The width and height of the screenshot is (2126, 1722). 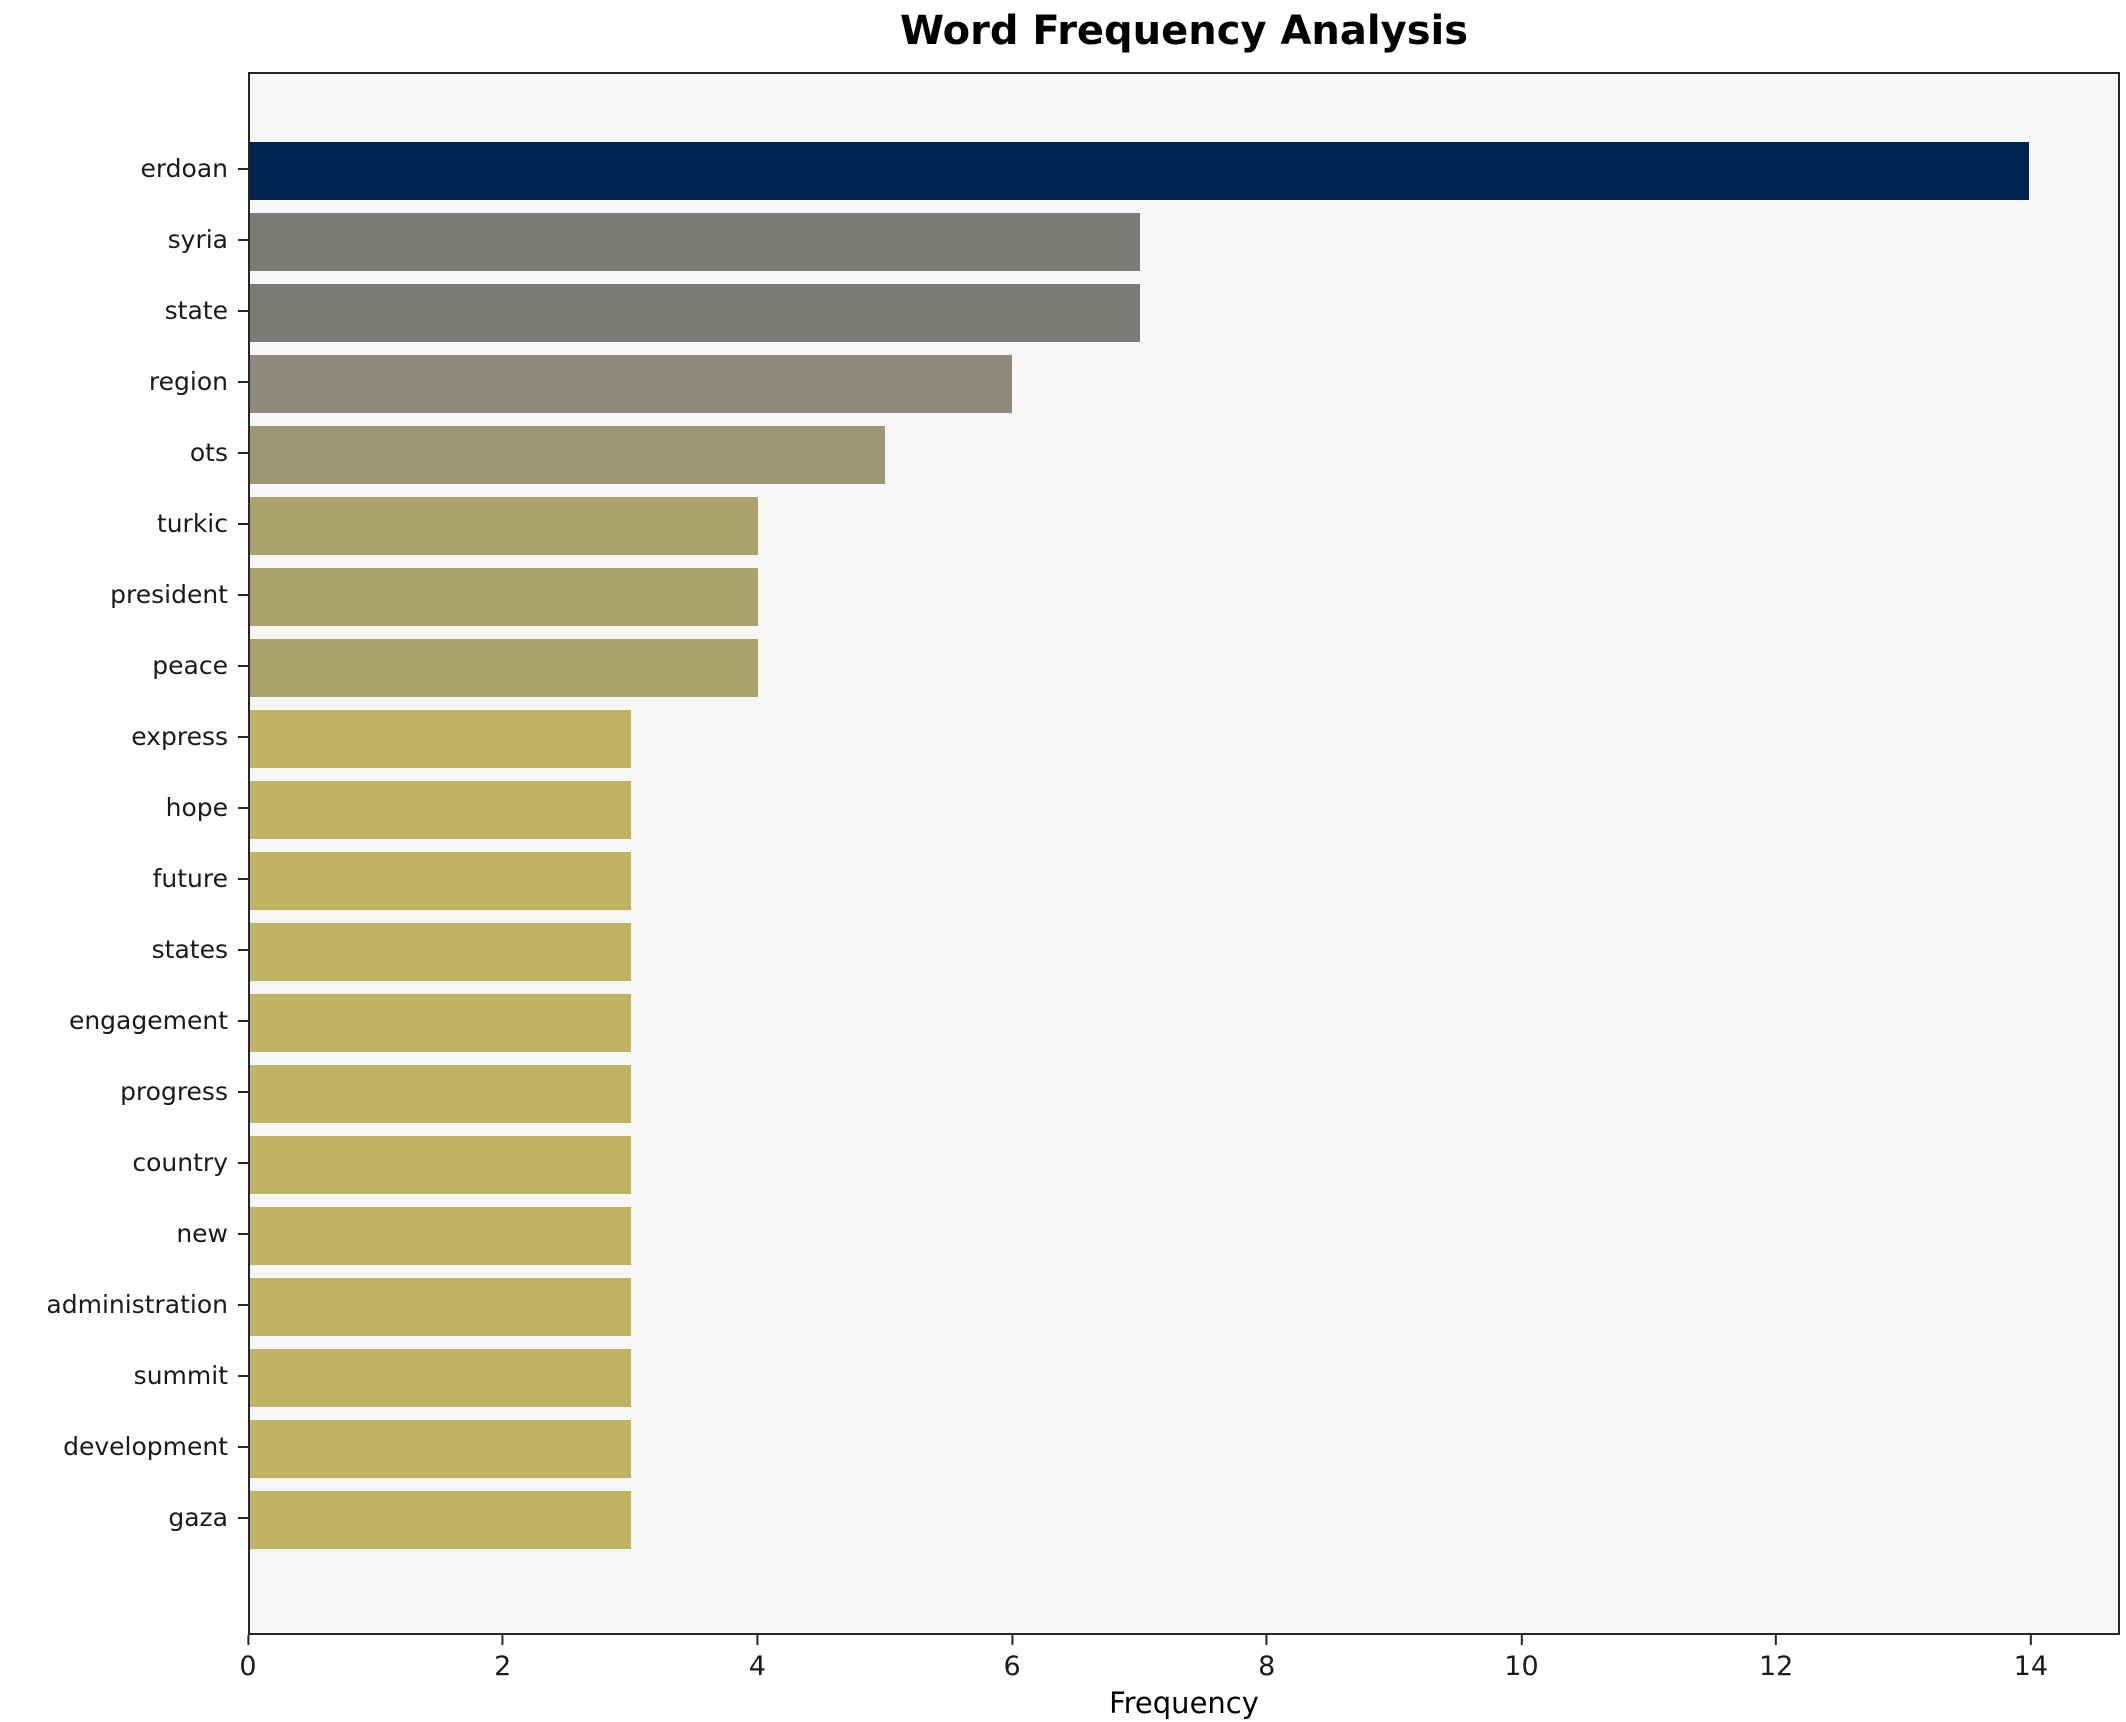 I want to click on y-tick-label: new, so click(x=202, y=1233).